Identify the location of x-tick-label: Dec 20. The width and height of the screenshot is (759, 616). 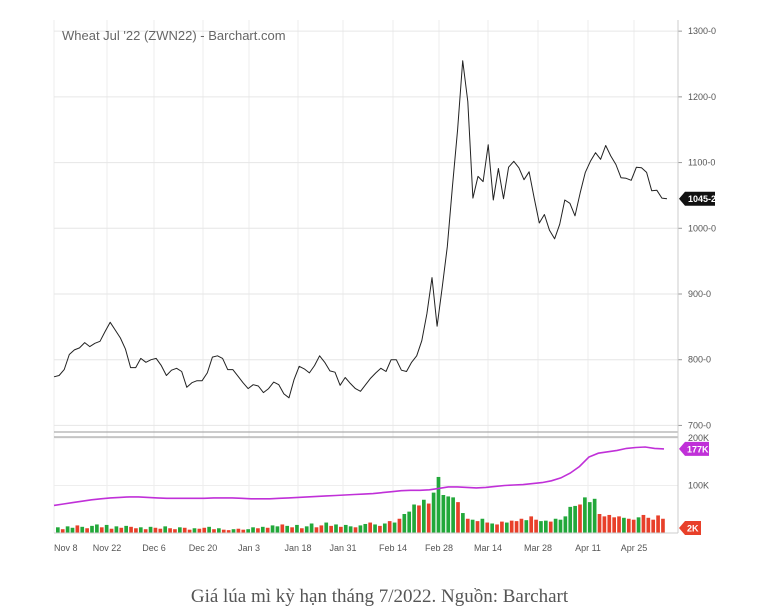
(203, 548).